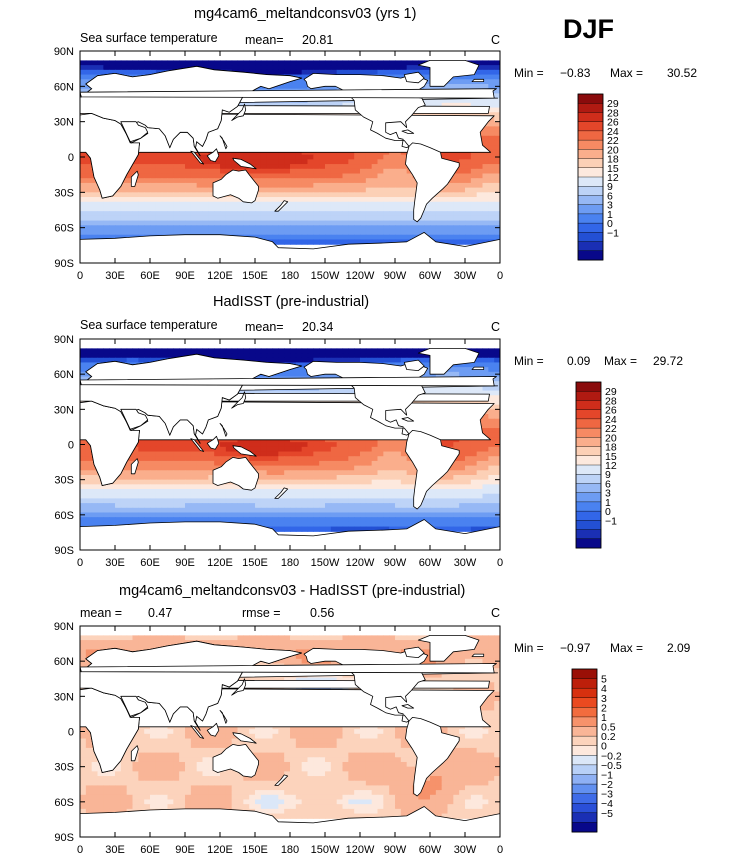  What do you see at coordinates (613, 233) in the screenshot?
I see `legend-label: −1` at bounding box center [613, 233].